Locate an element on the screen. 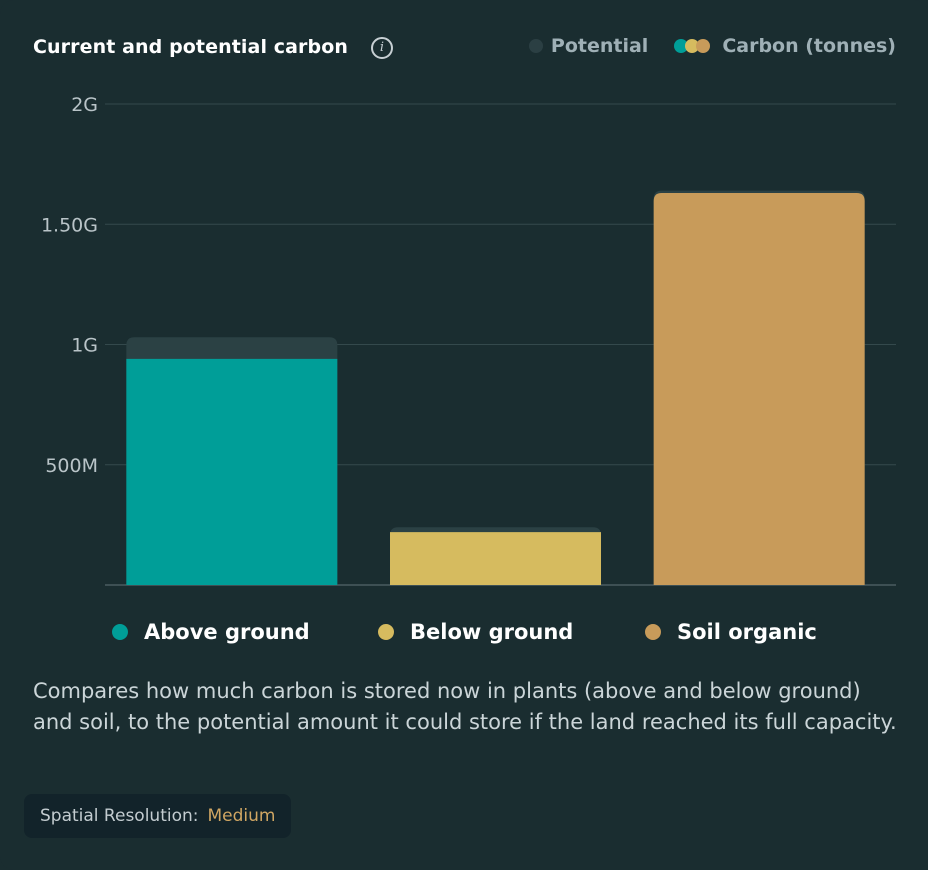 Image resolution: width=928 pixels, height=870 pixels. potential-legend-label: Potential is located at coordinates (599, 46).